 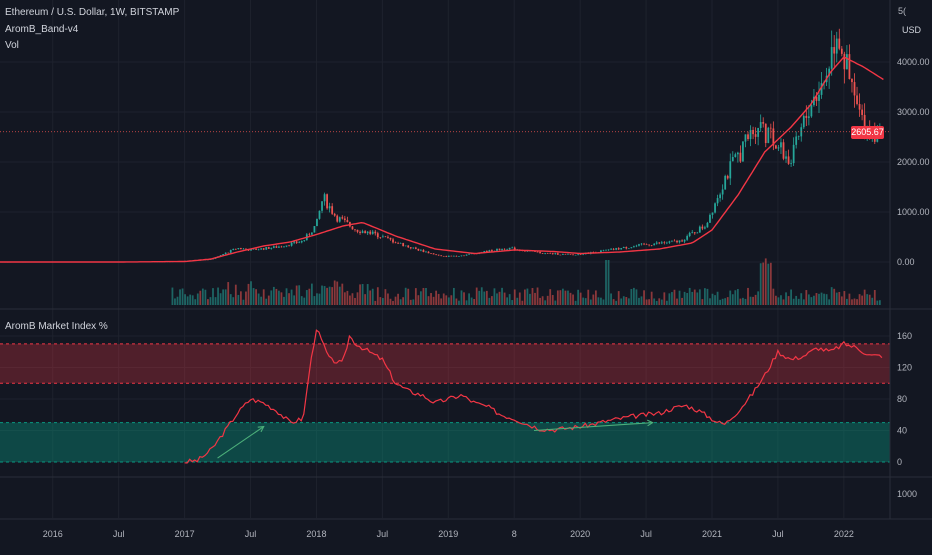 What do you see at coordinates (92, 12) in the screenshot?
I see `symbol-legend: Ethereum / U.S. Dollar, 1W, BITSTAMP` at bounding box center [92, 12].